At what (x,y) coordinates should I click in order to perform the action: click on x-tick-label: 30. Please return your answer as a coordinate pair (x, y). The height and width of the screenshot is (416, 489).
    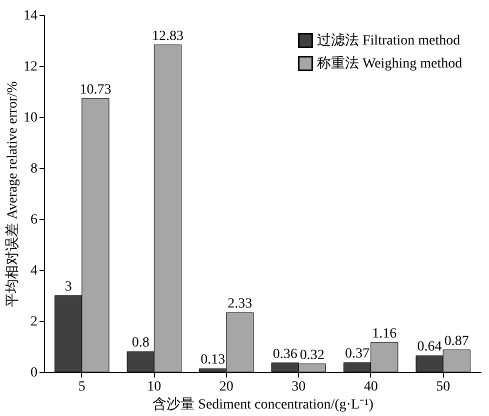
    Looking at the image, I should click on (299, 387).